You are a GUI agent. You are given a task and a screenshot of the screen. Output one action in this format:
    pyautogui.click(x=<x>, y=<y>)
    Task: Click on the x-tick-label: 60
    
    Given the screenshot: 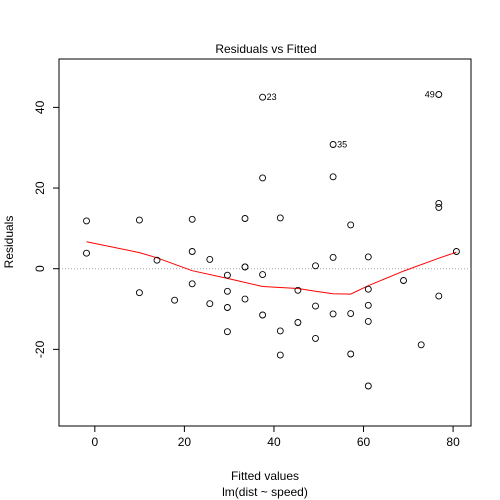 What is the action you would take?
    pyautogui.click(x=364, y=442)
    